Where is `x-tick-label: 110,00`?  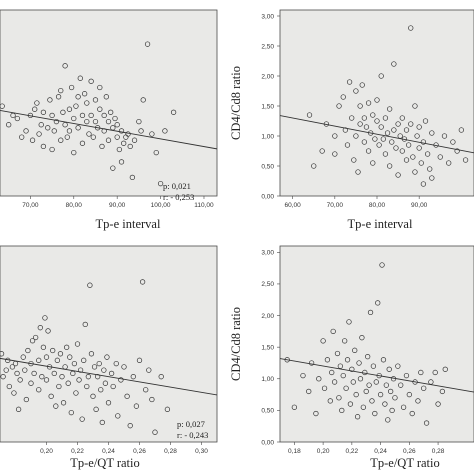
x-tick-label: 110,00 is located at coordinates (204, 205).